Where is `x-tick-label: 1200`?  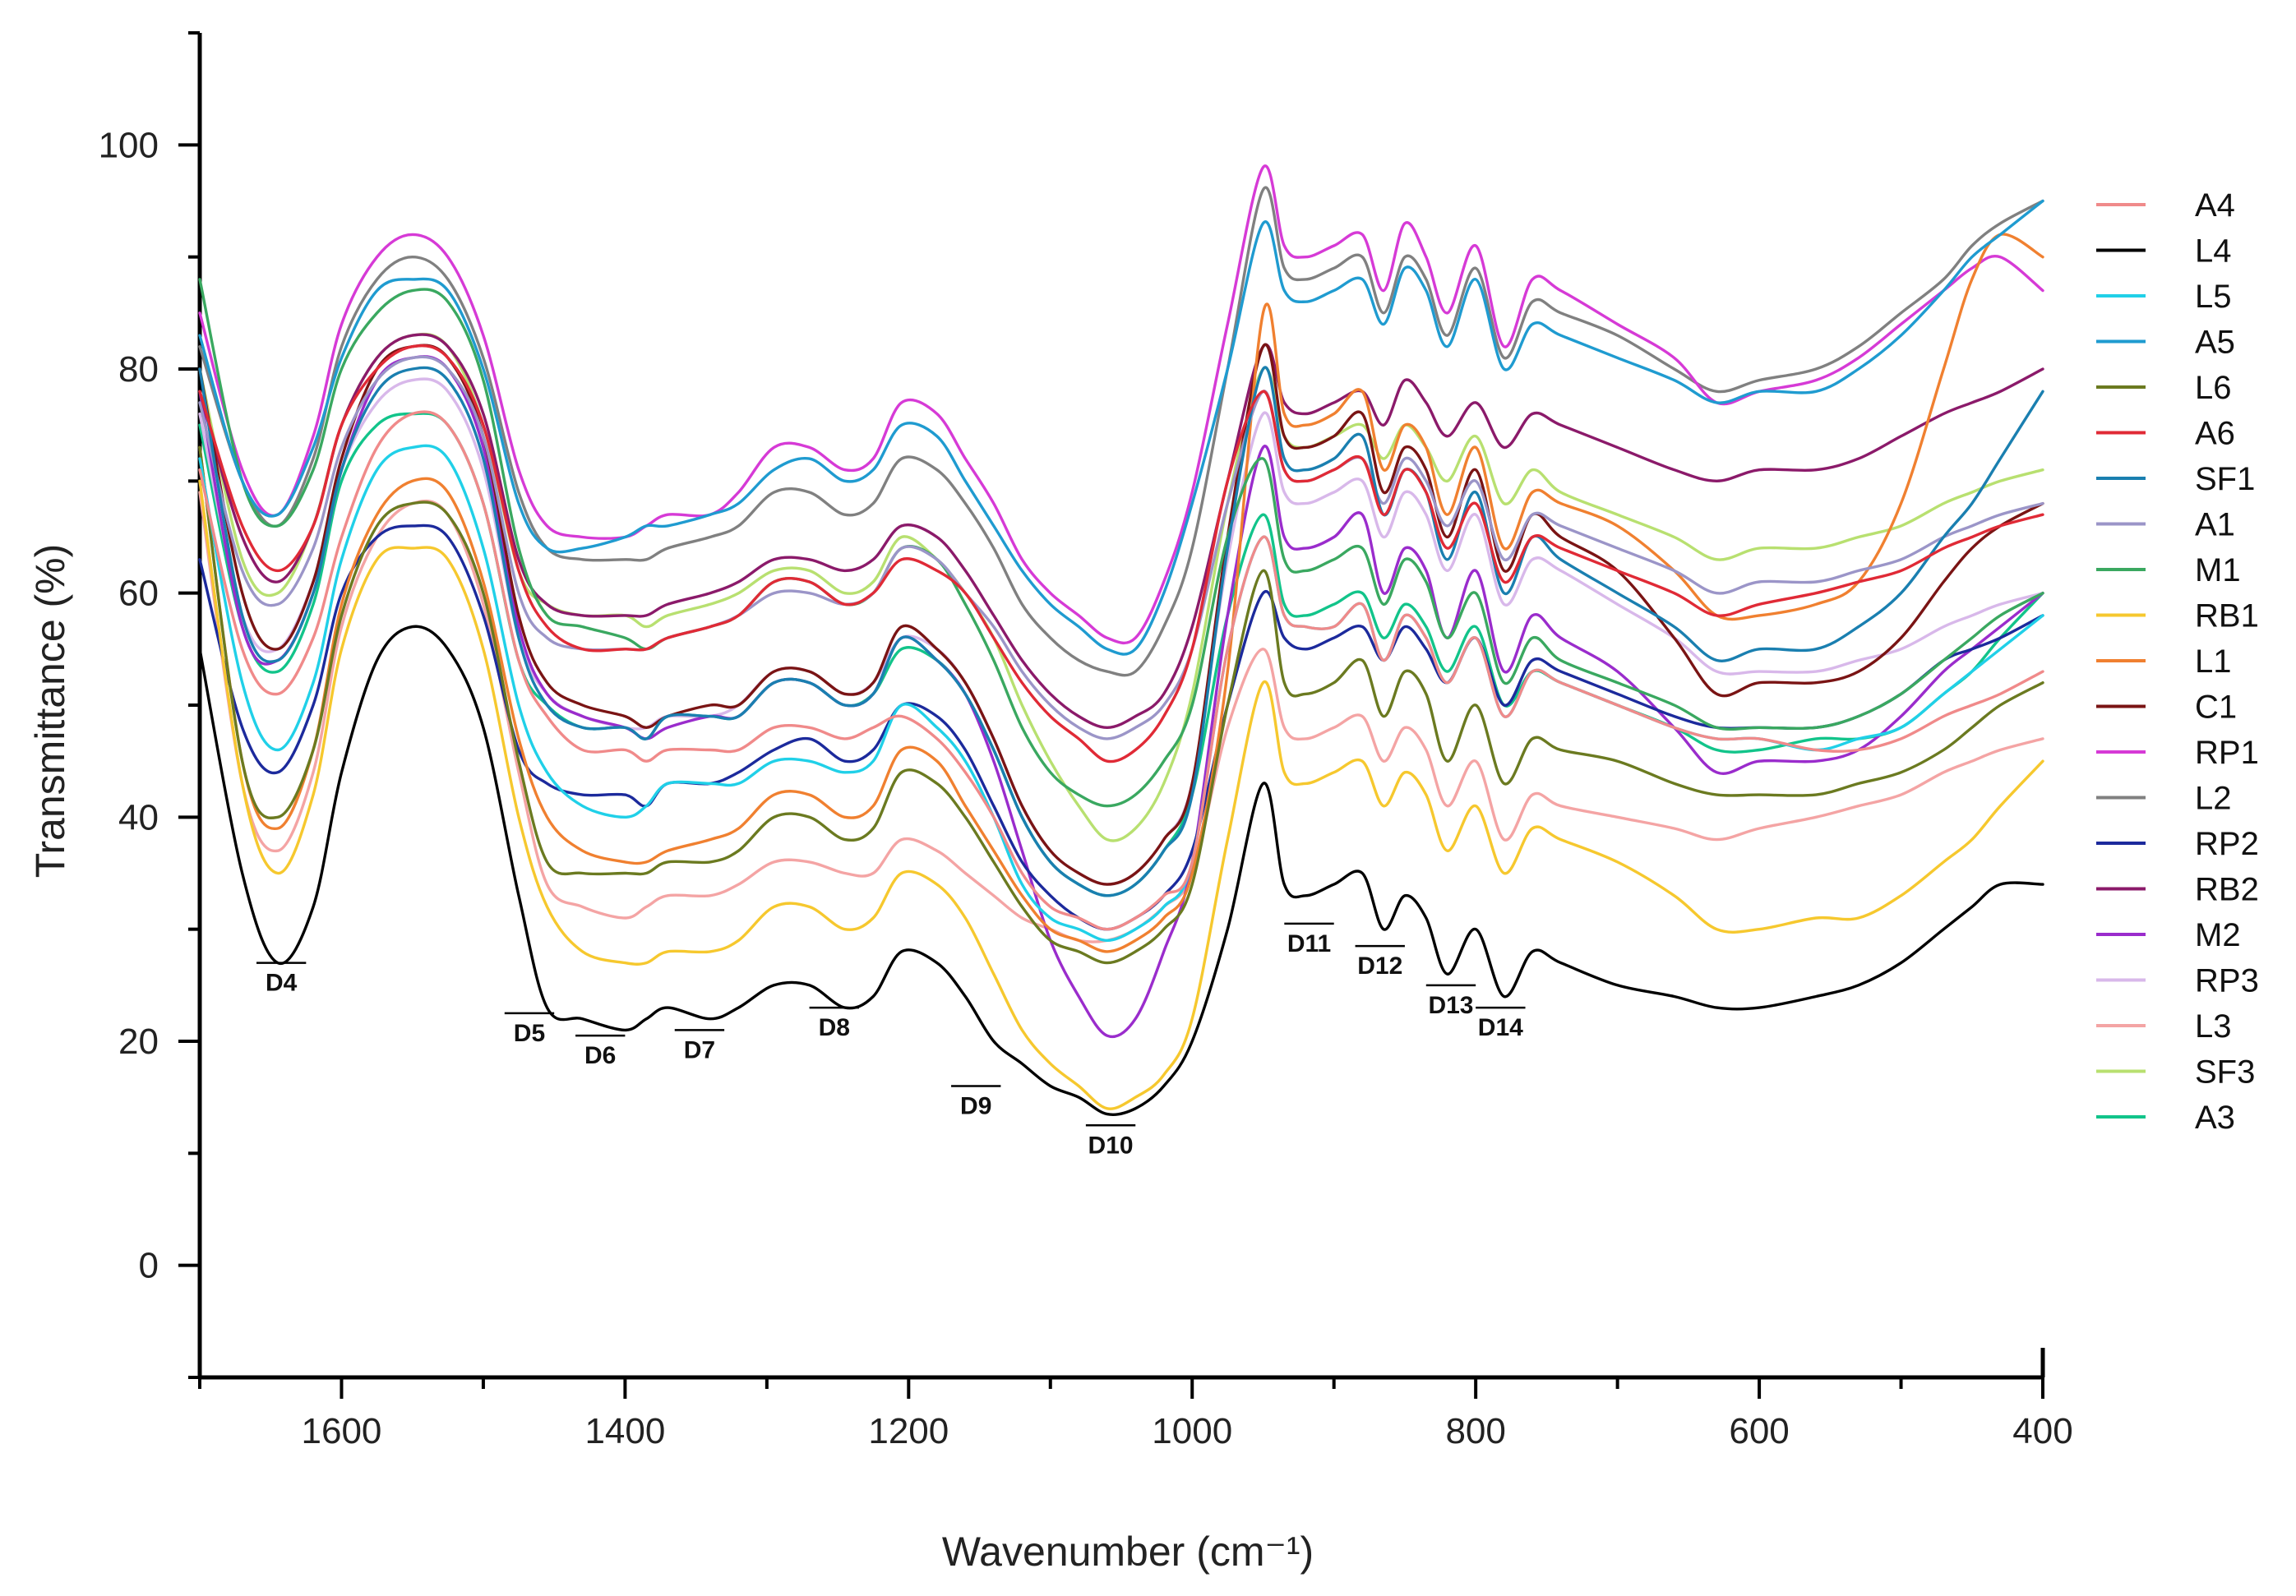
x-tick-label: 1200 is located at coordinates (908, 1431).